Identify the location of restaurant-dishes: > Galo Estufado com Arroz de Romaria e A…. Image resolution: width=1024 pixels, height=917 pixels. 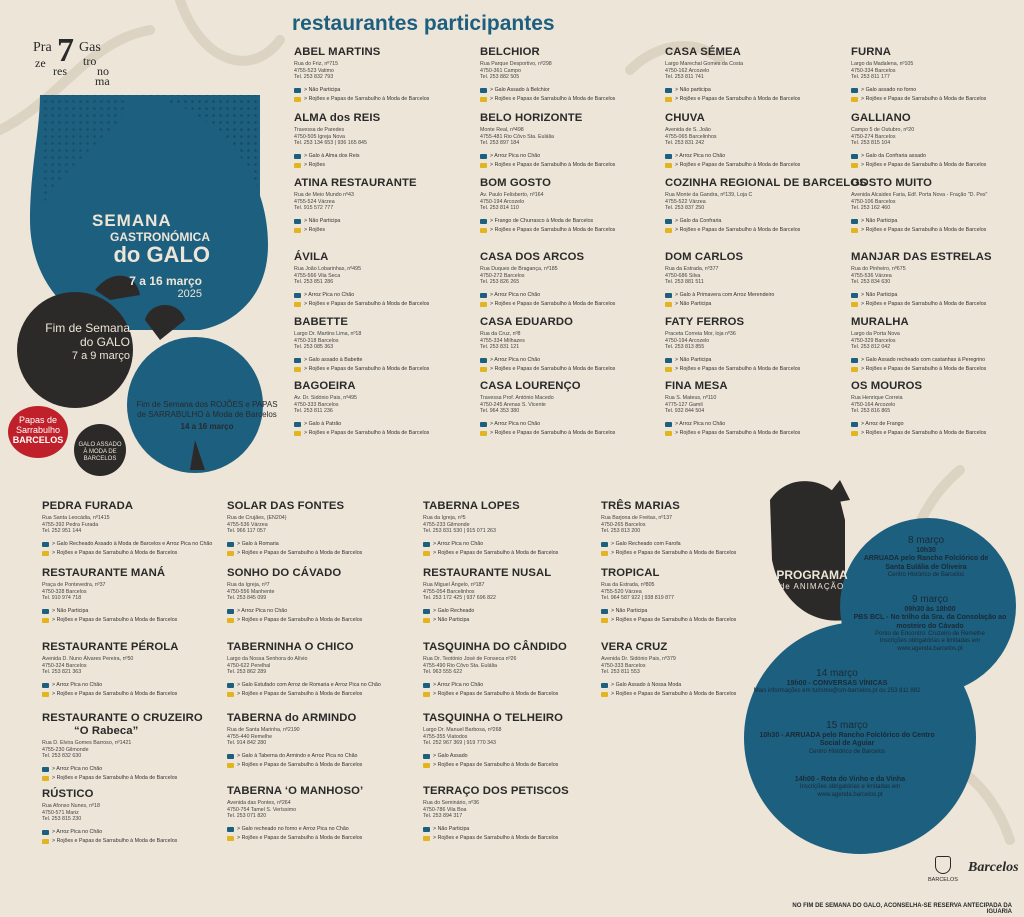
(315, 690).